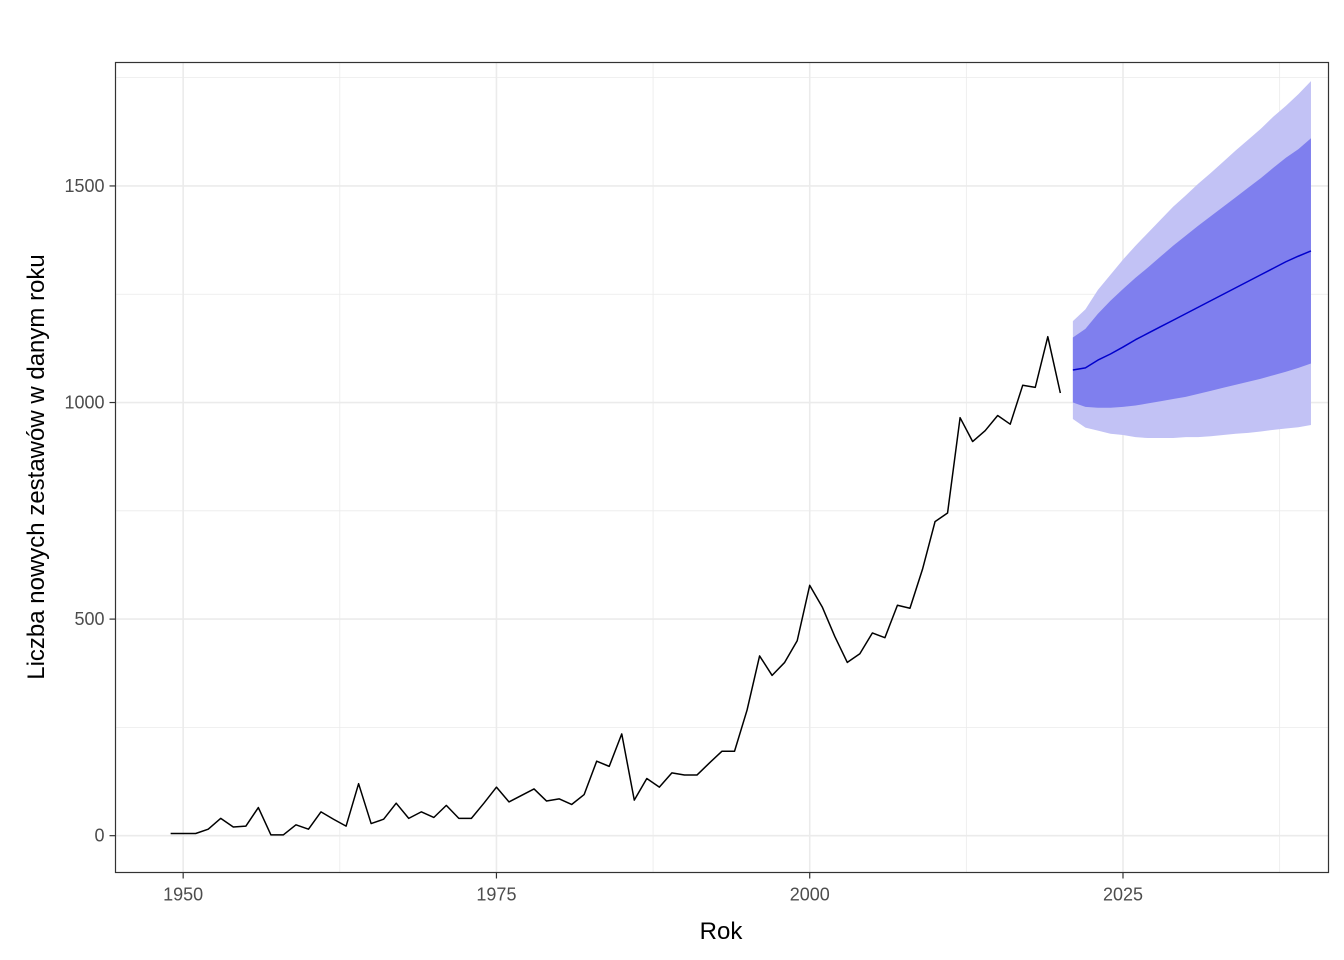  Describe the element at coordinates (496, 895) in the screenshot. I see `x-tick-label: 1975` at that location.